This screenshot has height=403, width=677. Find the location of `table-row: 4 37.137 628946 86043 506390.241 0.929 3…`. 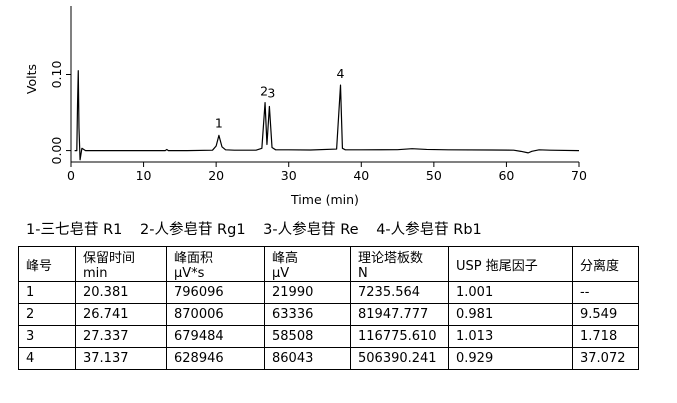

table-row: 4 37.137 628946 86043 506390.241 0.929 3… is located at coordinates (328, 358).